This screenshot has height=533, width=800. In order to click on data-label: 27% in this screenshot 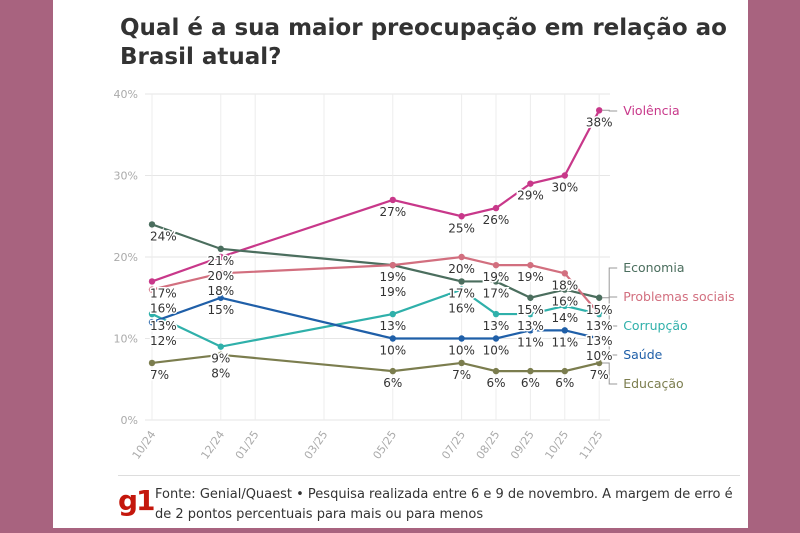, I will do `click(392, 212)`.